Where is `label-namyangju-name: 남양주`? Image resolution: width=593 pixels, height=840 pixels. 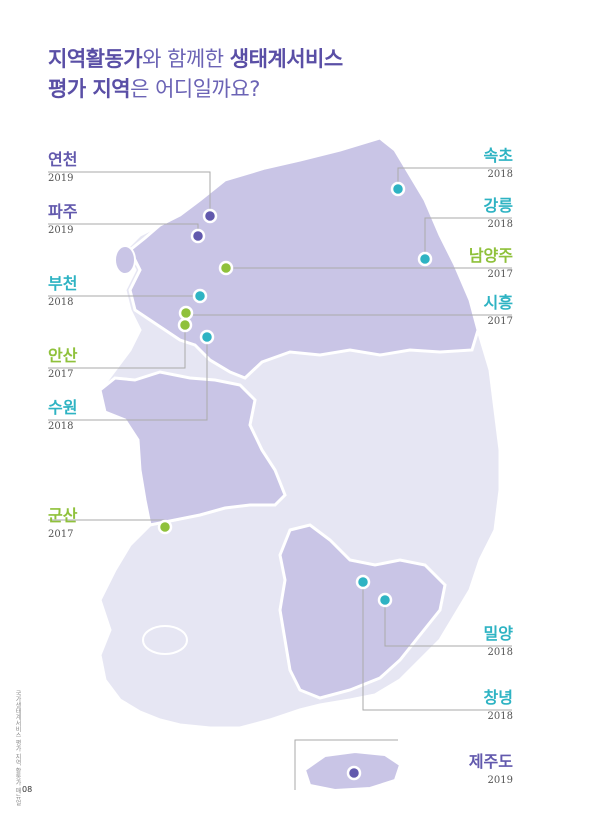
label-namyangju-name: 남양주 is located at coordinates (490, 255).